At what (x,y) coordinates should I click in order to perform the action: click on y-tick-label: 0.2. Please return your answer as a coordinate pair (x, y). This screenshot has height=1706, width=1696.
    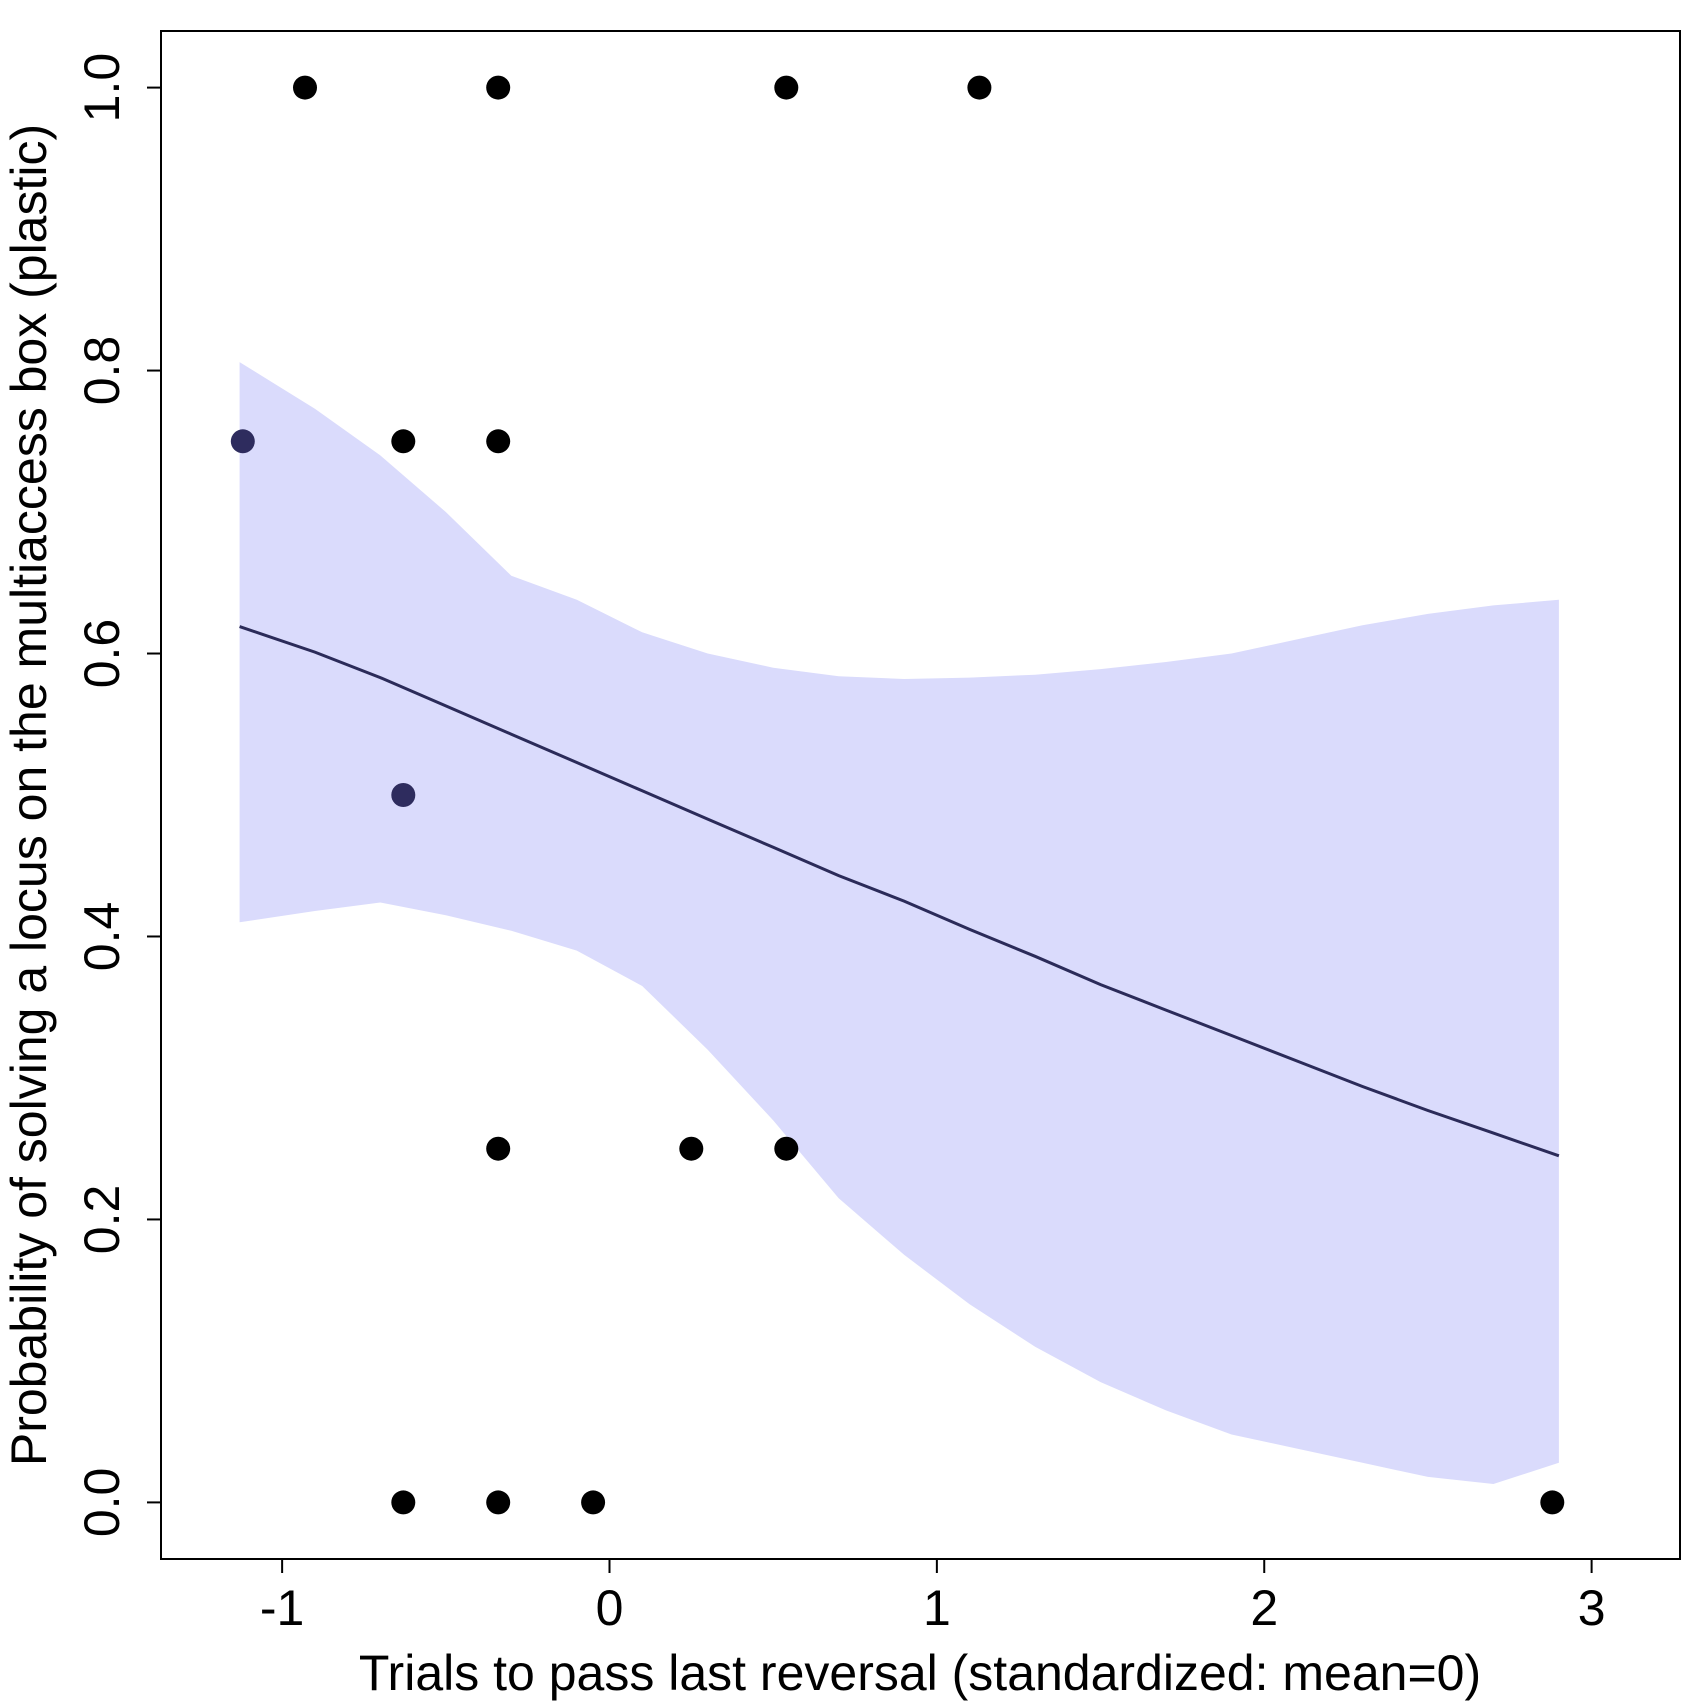
    Looking at the image, I should click on (102, 1220).